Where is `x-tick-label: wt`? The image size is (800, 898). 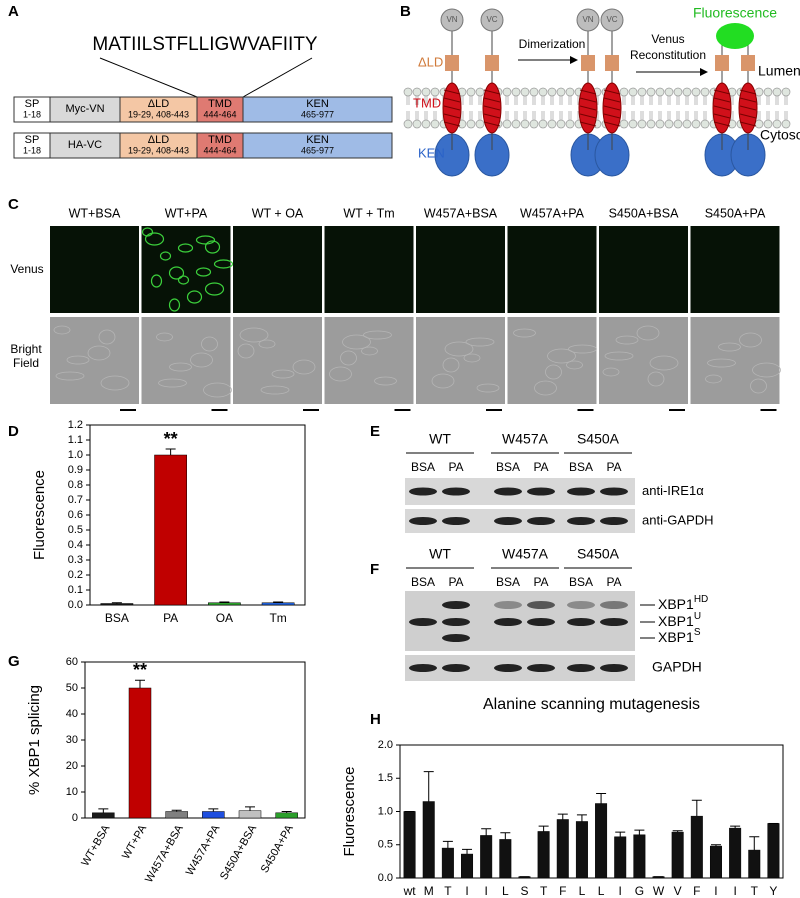
x-tick-label: wt is located at coordinates (410, 891).